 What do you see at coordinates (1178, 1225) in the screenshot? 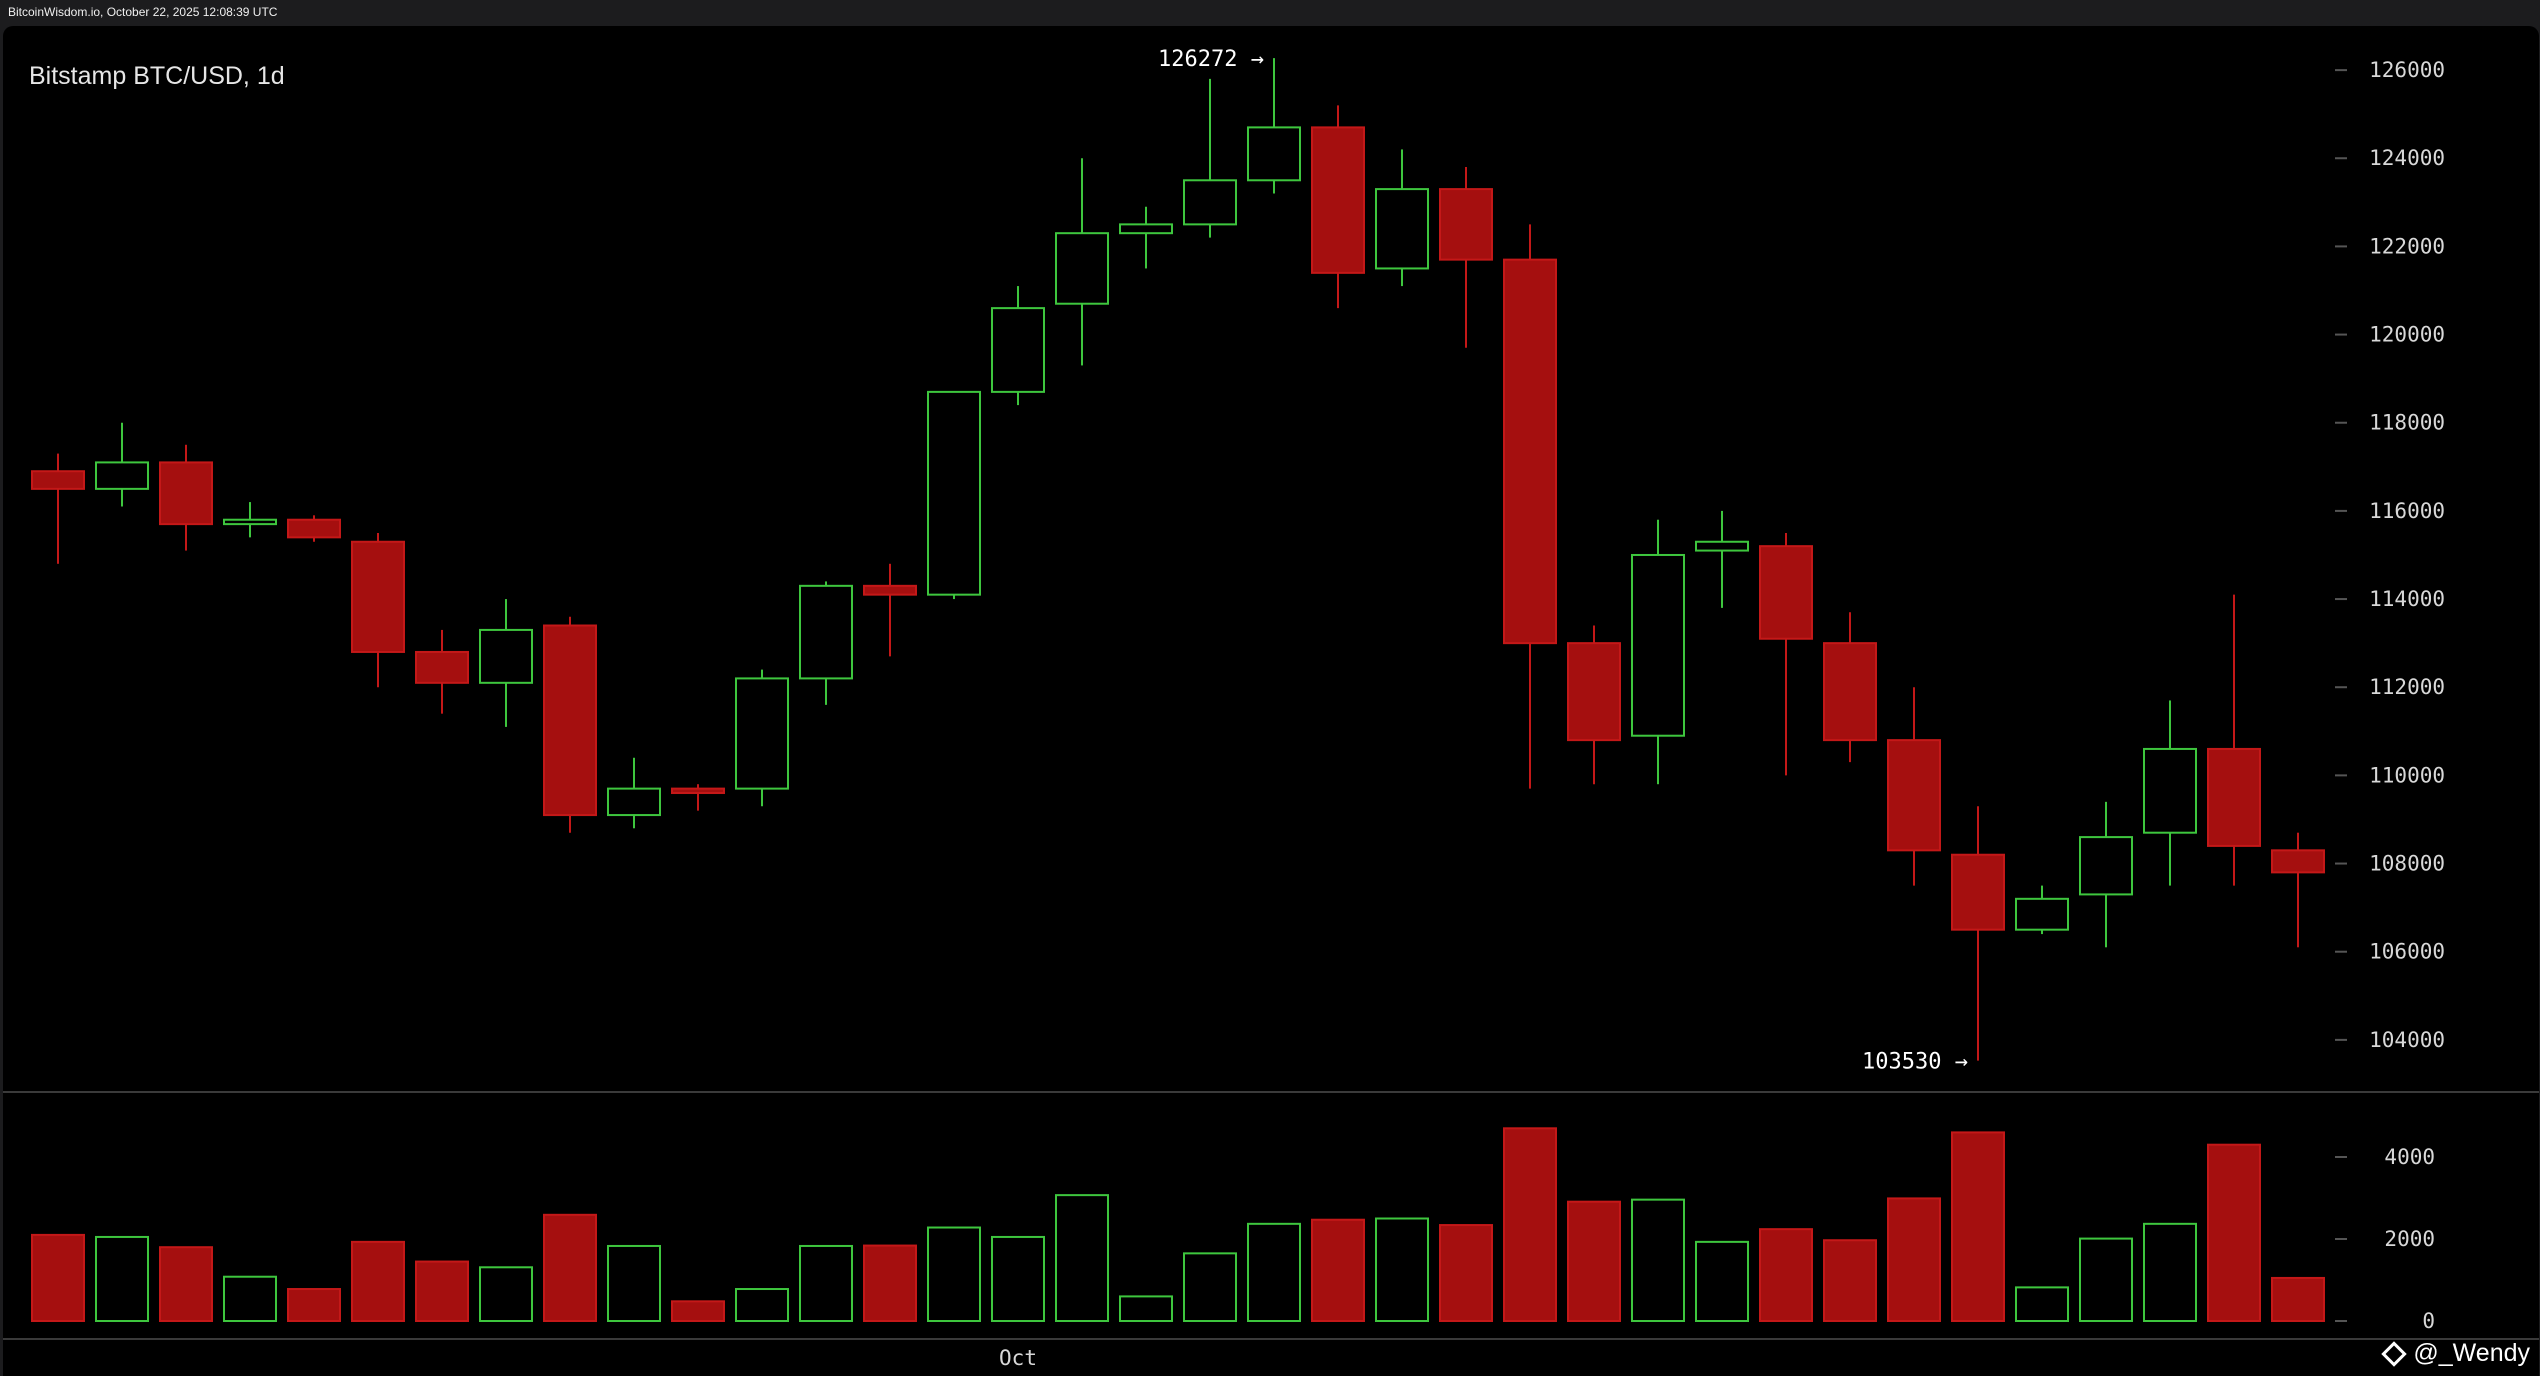
I see `volume-series` at bounding box center [1178, 1225].